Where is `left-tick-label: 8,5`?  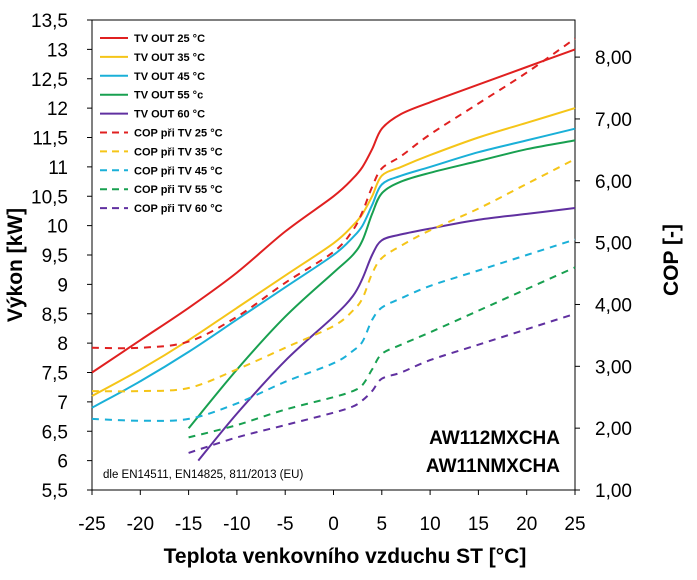 left-tick-label: 8,5 is located at coordinates (55, 315).